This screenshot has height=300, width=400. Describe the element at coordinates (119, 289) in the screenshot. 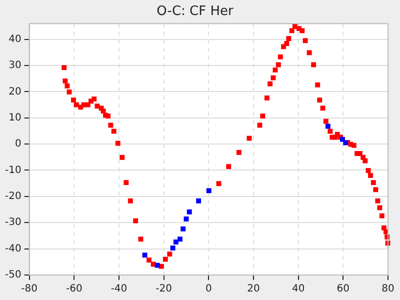

I see `x-tick-label: -40` at that location.